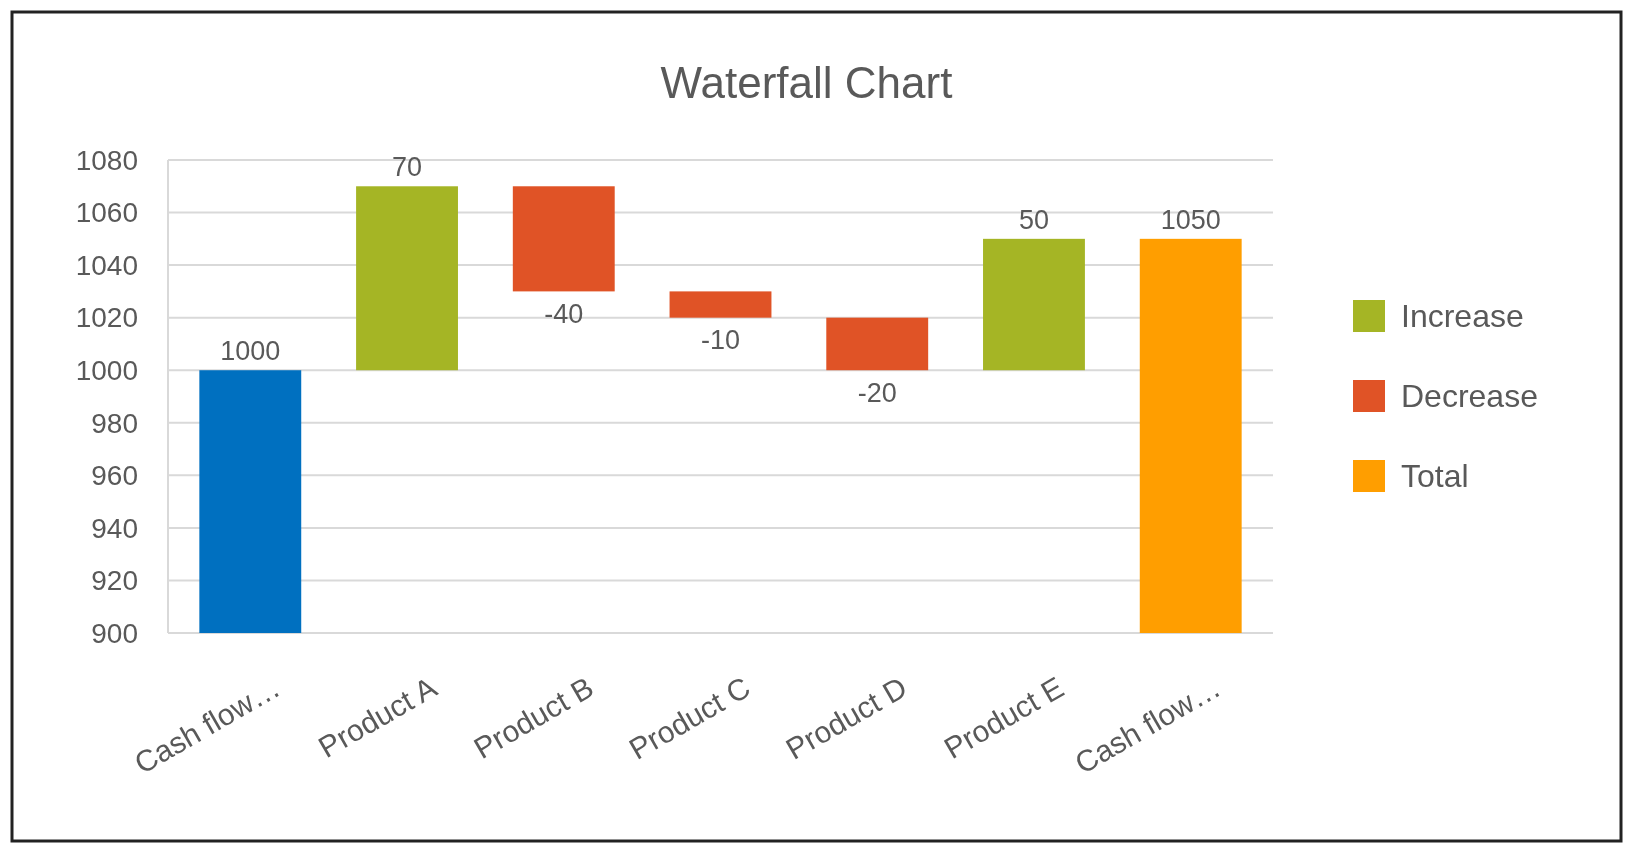  What do you see at coordinates (1190, 219) in the screenshot?
I see `text: 1050` at bounding box center [1190, 219].